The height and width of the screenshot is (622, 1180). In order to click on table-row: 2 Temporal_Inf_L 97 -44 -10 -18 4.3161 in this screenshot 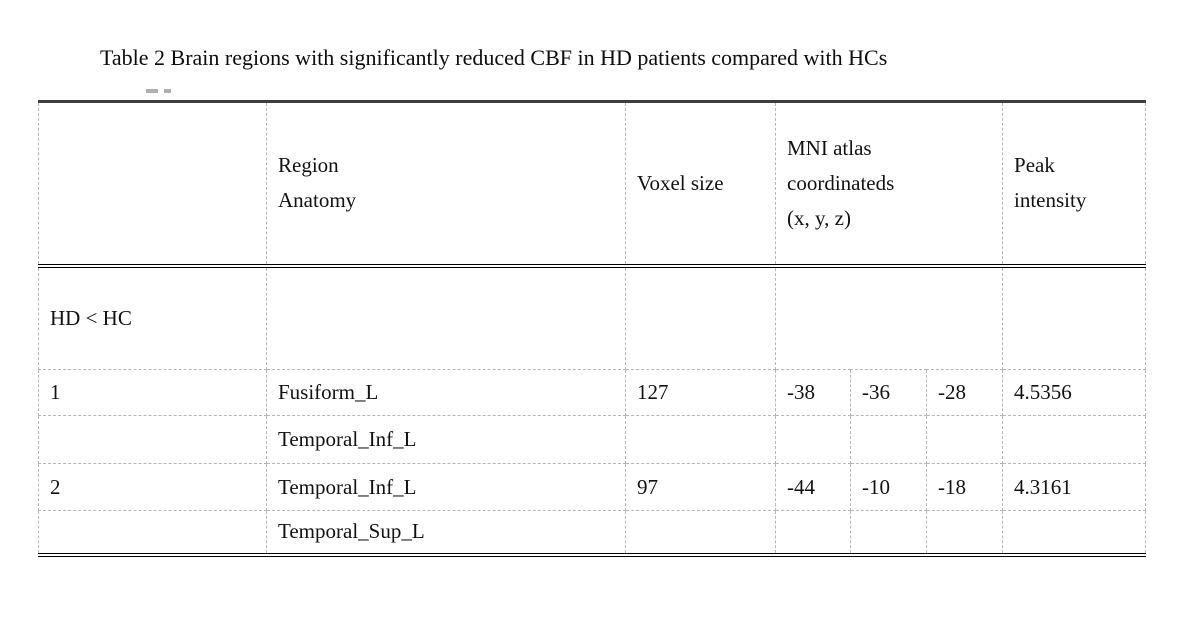, I will do `click(592, 487)`.